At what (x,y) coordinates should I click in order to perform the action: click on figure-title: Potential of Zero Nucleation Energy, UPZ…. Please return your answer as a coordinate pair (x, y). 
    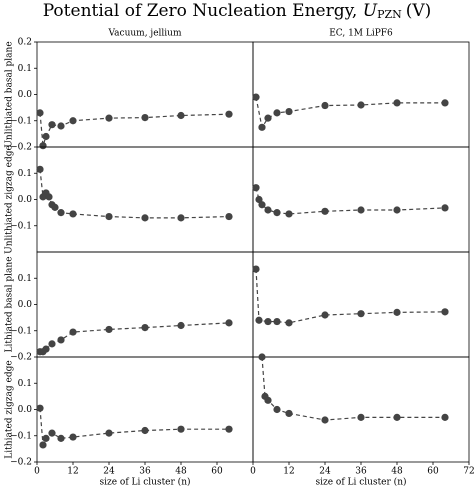
    Looking at the image, I should click on (237, 11).